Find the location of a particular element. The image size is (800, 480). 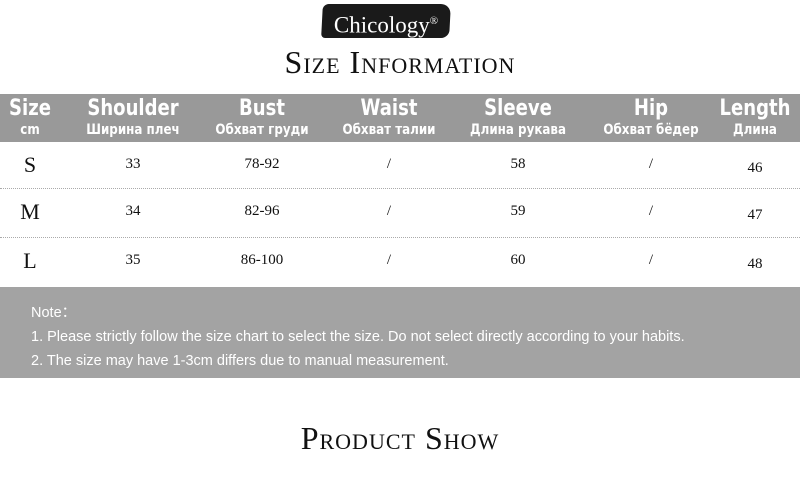

cell-bust: 78-92 is located at coordinates (262, 164).